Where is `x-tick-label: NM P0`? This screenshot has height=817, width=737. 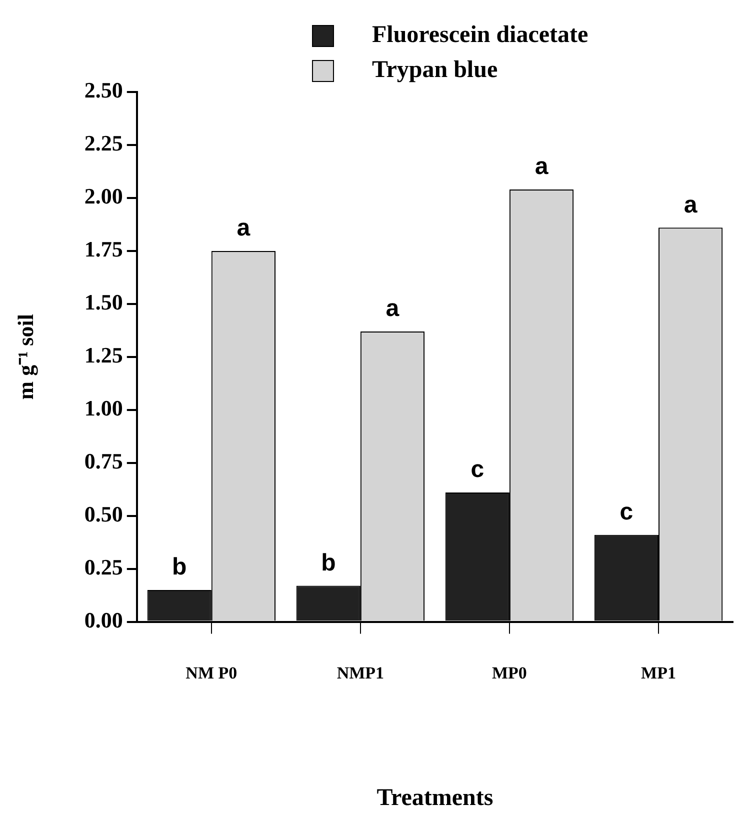 x-tick-label: NM P0 is located at coordinates (212, 672).